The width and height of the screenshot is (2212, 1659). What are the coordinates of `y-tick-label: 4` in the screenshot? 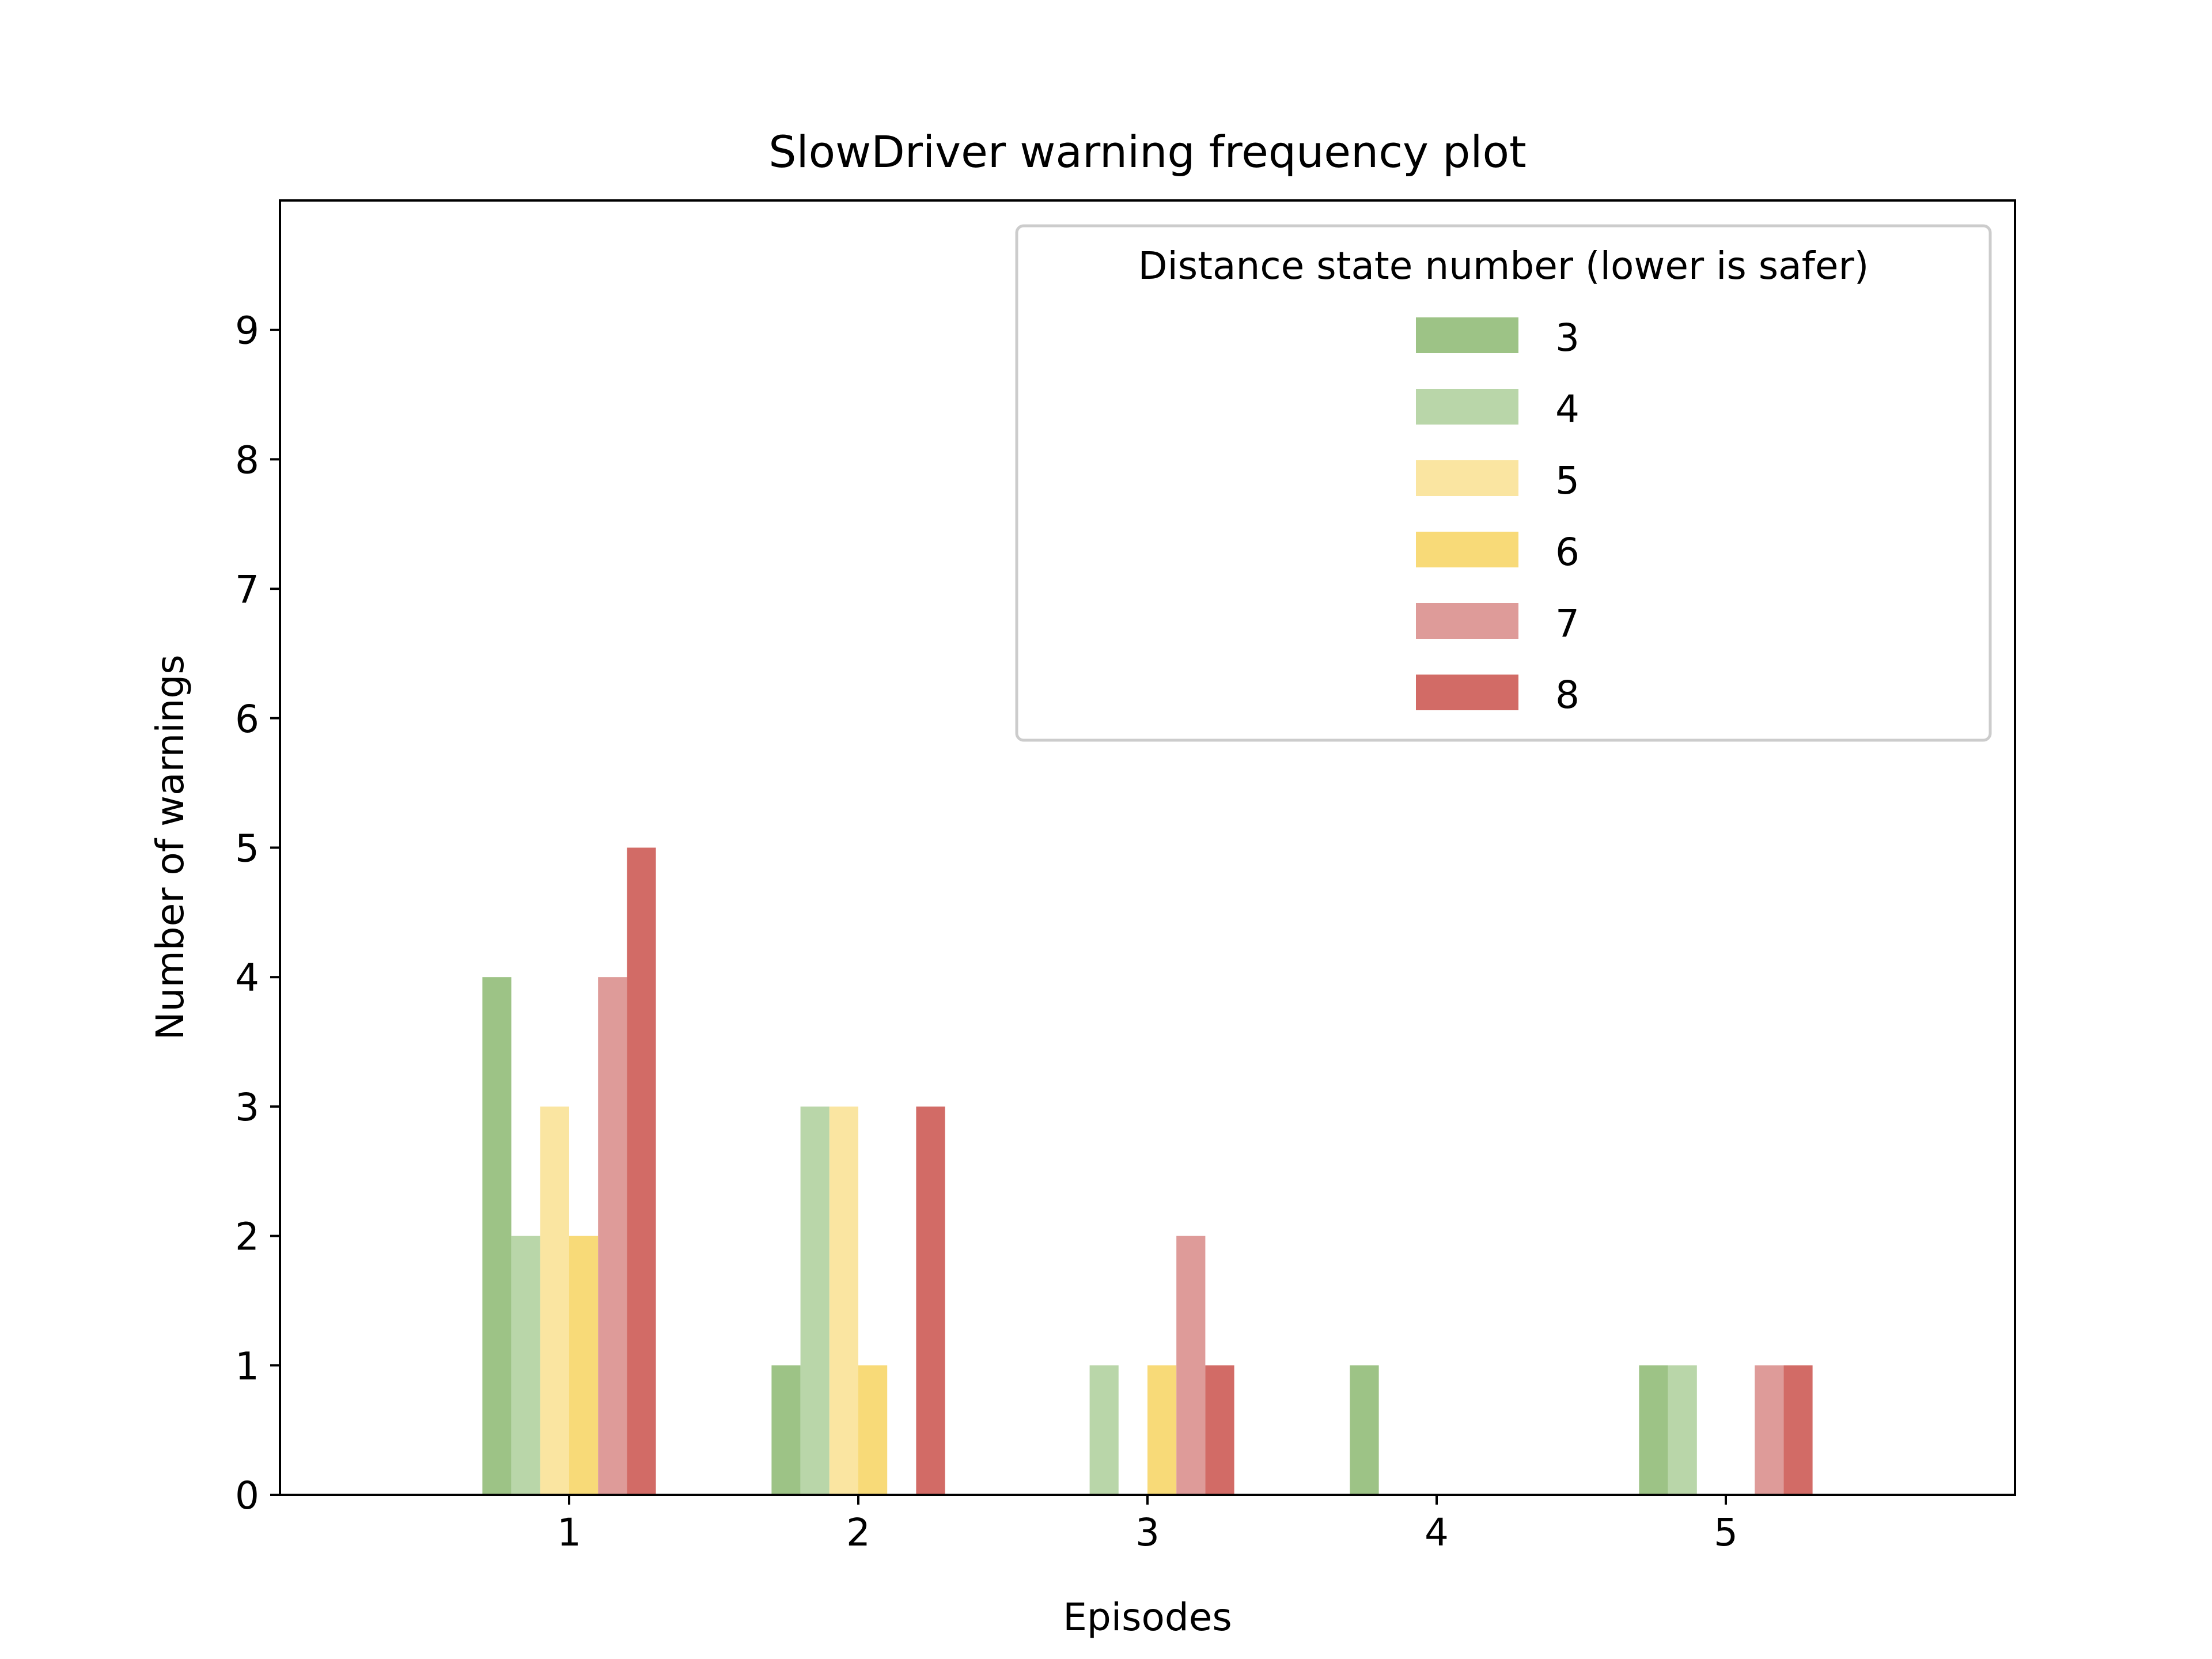 It's located at (247, 978).